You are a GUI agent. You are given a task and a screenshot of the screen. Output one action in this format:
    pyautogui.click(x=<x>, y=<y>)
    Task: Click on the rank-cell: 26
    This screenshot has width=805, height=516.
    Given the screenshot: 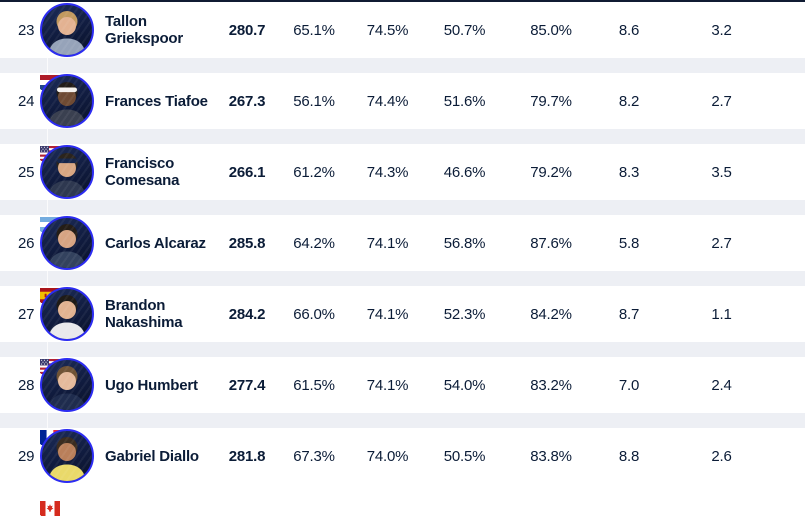 What is the action you would take?
    pyautogui.click(x=26, y=243)
    